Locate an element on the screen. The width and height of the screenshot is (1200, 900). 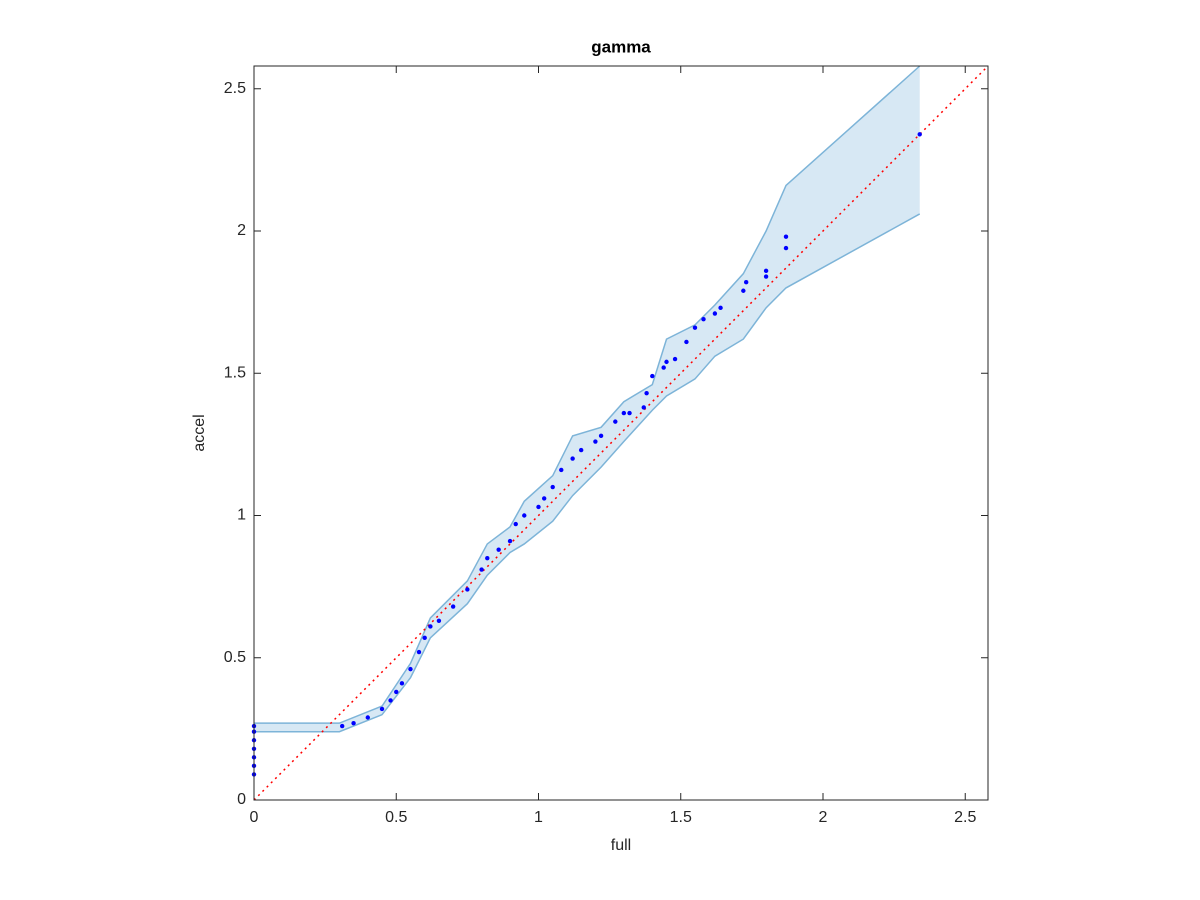
y-axis-label: accel is located at coordinates (199, 432).